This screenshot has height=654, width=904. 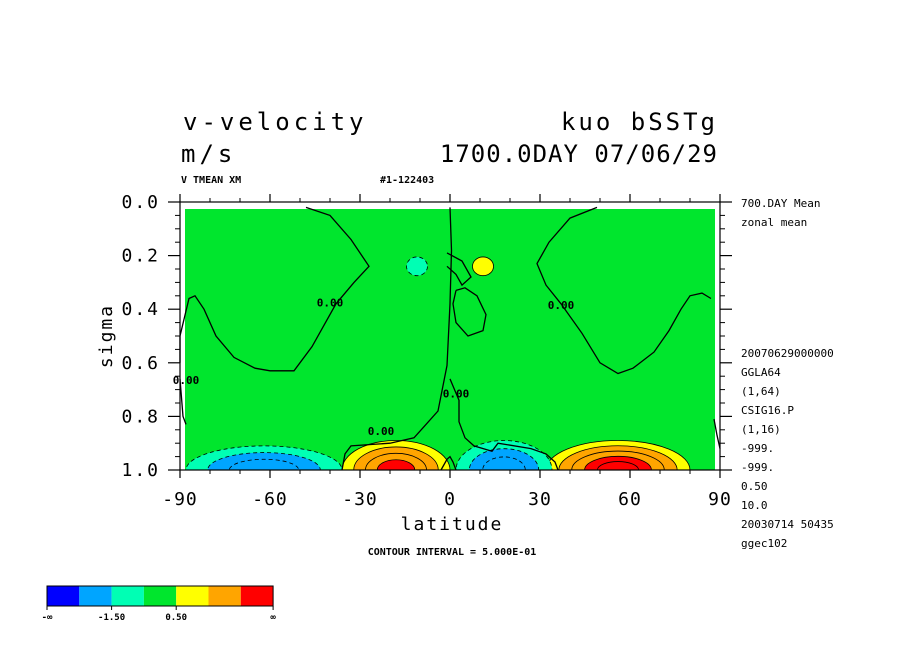 I want to click on x-tick-label: 0, so click(x=450, y=499).